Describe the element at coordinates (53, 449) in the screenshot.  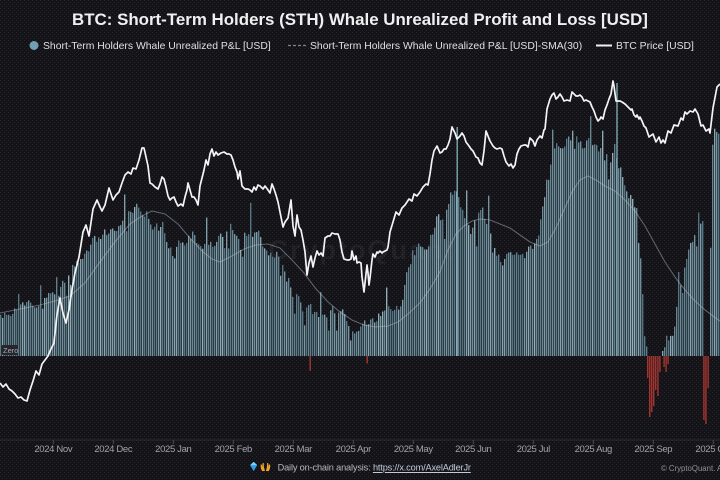
I see `svg-text: 2024 Nov` at that location.